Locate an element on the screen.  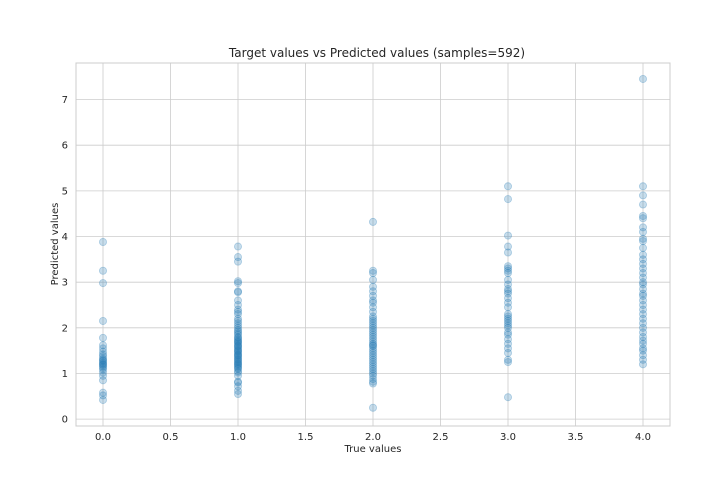
y-tick-label: 6 is located at coordinates (65, 146).